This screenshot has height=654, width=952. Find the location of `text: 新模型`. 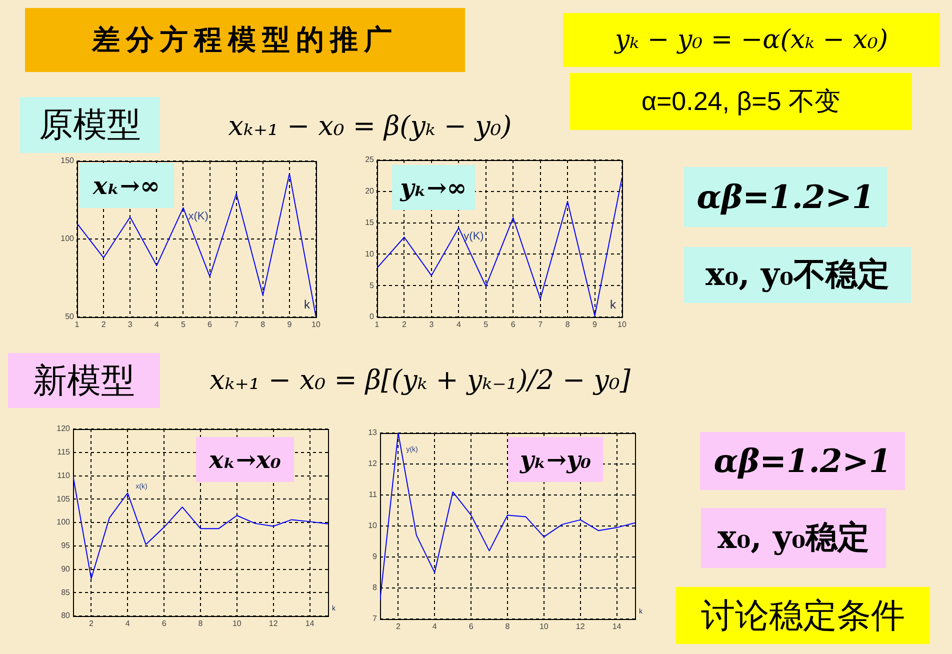

text: 新模型 is located at coordinates (84, 380).